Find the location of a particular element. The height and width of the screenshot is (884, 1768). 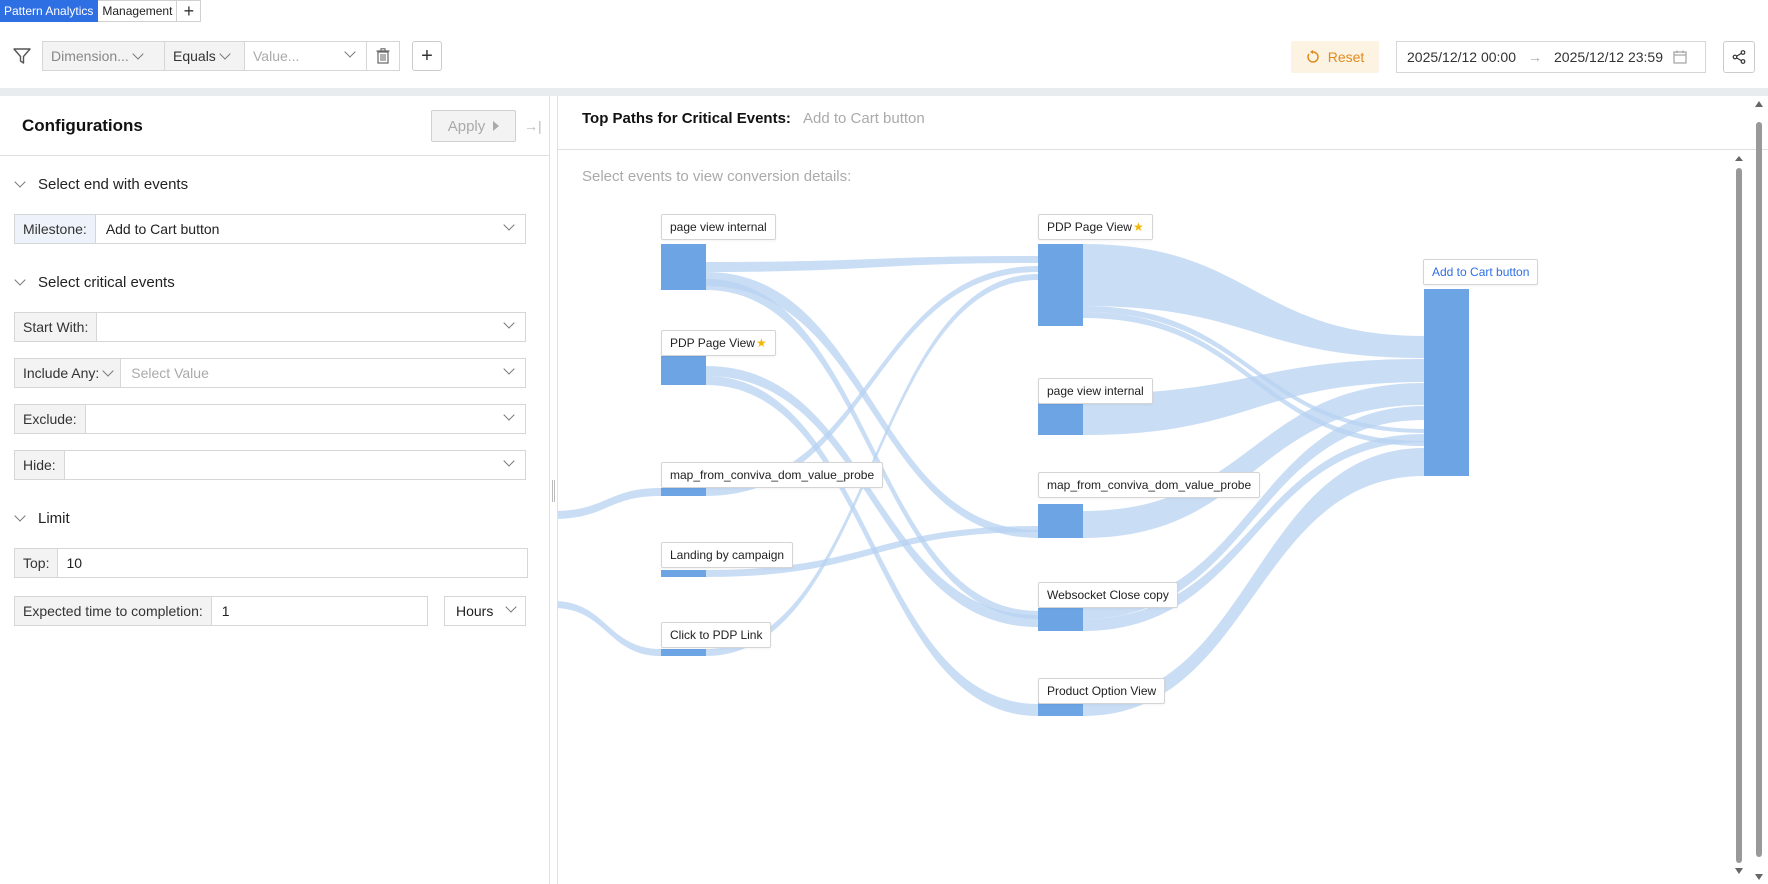

tab-management: Management is located at coordinates (138, 11).